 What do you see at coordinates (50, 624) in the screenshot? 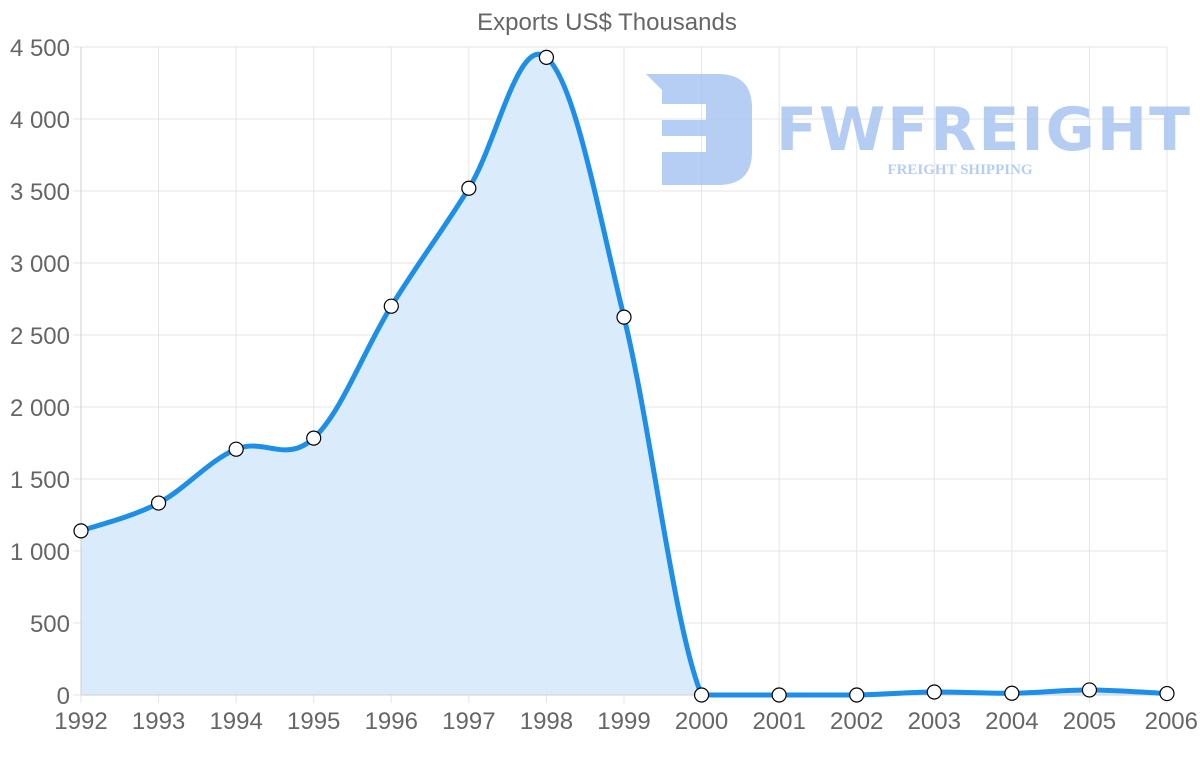
I see `y-tick-label: 500` at bounding box center [50, 624].